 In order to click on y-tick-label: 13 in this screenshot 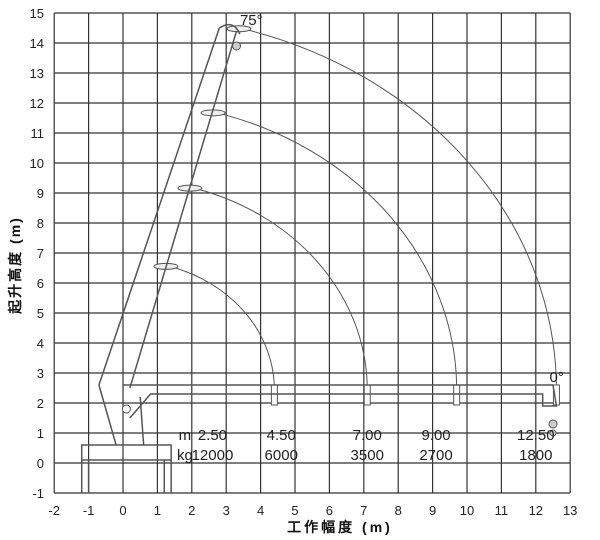, I will do `click(37, 73)`.